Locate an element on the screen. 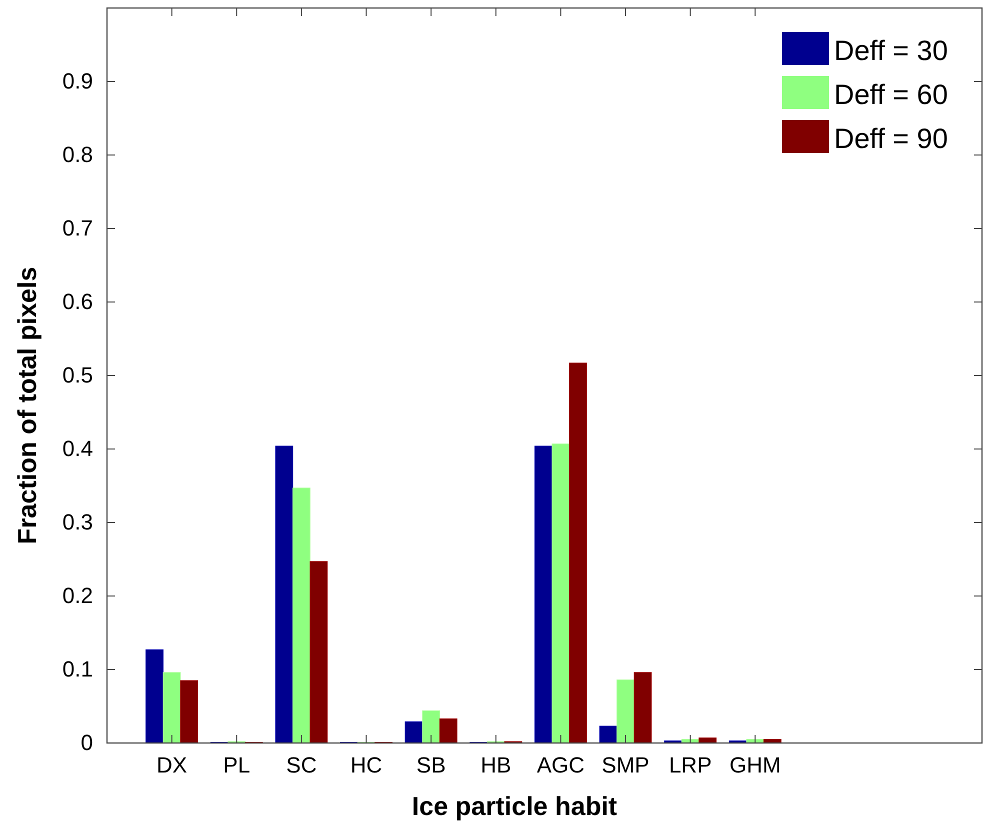 Image resolution: width=984 pixels, height=833 pixels. y-tick-label: 0.3 is located at coordinates (77, 522).